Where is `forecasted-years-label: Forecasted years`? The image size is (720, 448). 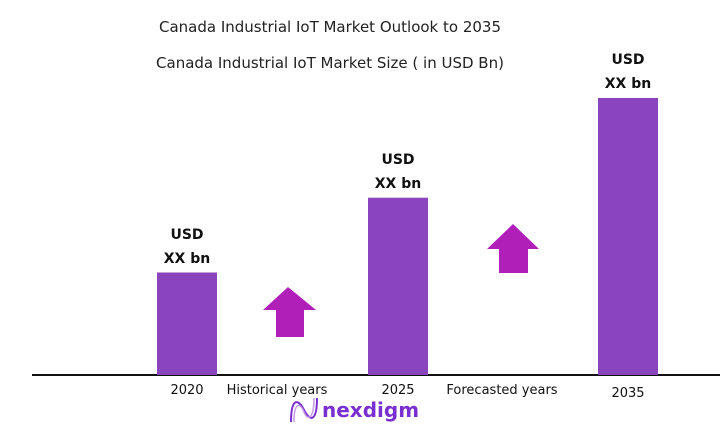
forecasted-years-label: Forecasted years is located at coordinates (502, 390).